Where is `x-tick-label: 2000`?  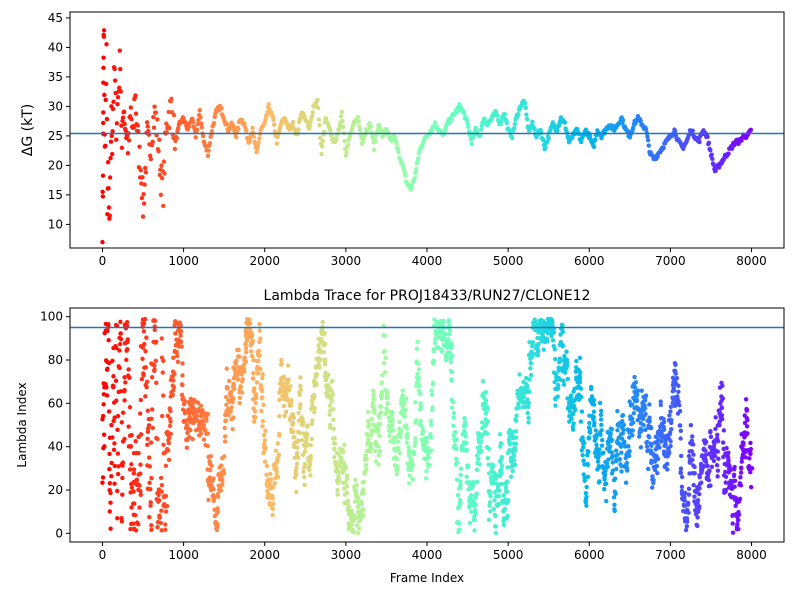 x-tick-label: 2000 is located at coordinates (264, 261).